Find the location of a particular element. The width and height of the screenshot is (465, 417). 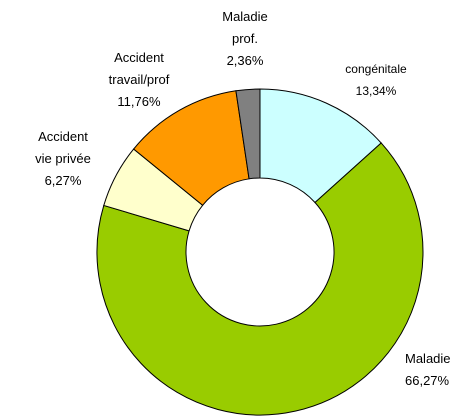

category-label: travail/prof is located at coordinates (139, 79).